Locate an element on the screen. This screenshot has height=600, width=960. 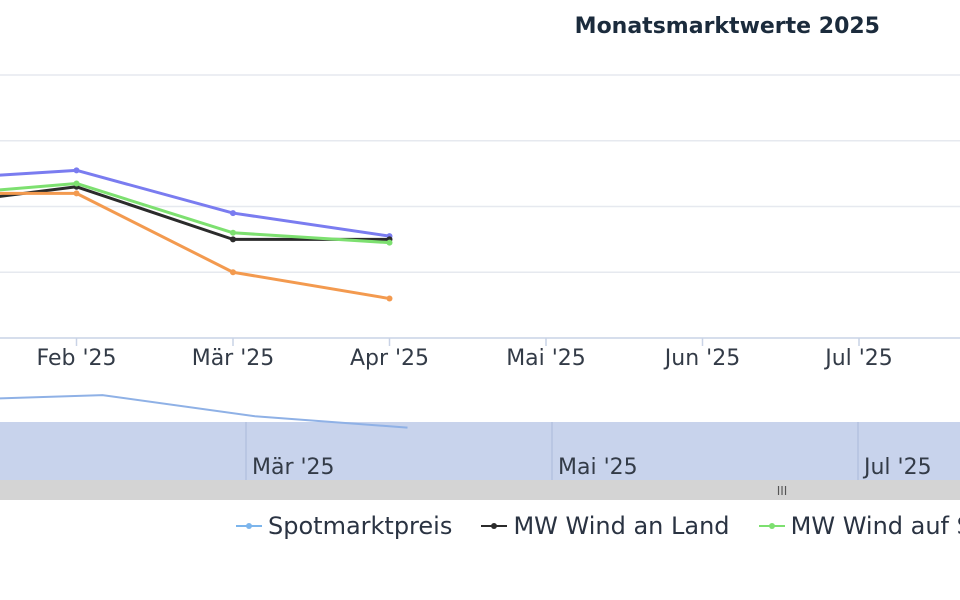
chart-title-wrap: Monatsmarktwerte 2025 is located at coordinates (480, 26).